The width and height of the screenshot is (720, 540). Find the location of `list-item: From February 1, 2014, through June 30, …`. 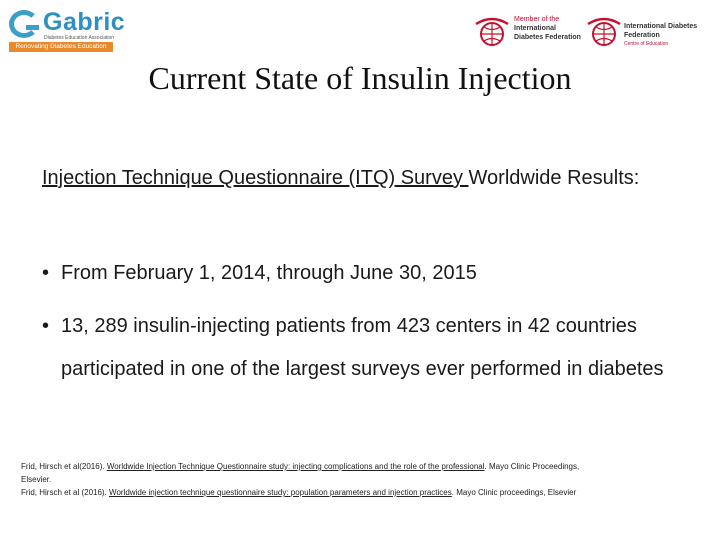

list-item: From February 1, 2014, through June 30, … is located at coordinates (362, 273).